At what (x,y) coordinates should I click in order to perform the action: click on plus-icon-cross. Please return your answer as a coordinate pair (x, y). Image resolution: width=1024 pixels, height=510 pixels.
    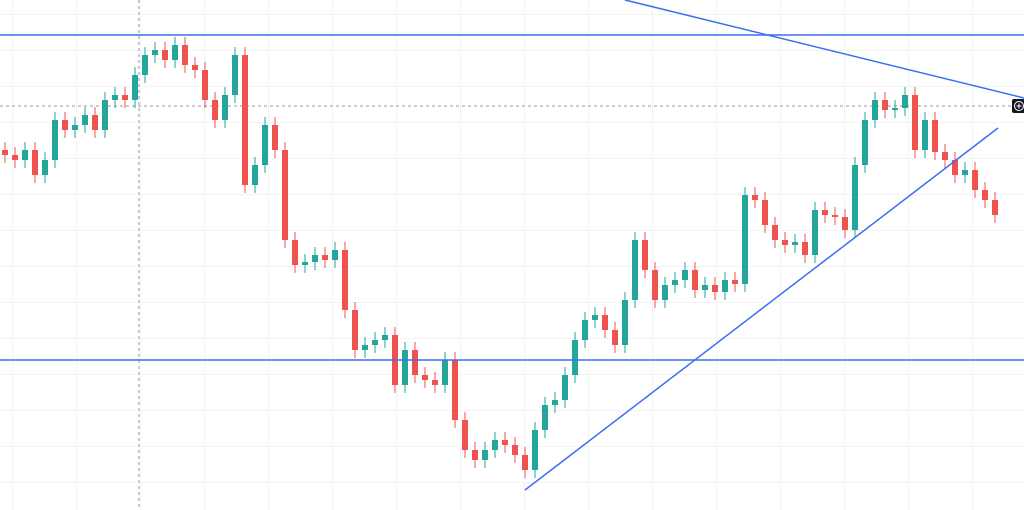
    Looking at the image, I should click on (1019, 106).